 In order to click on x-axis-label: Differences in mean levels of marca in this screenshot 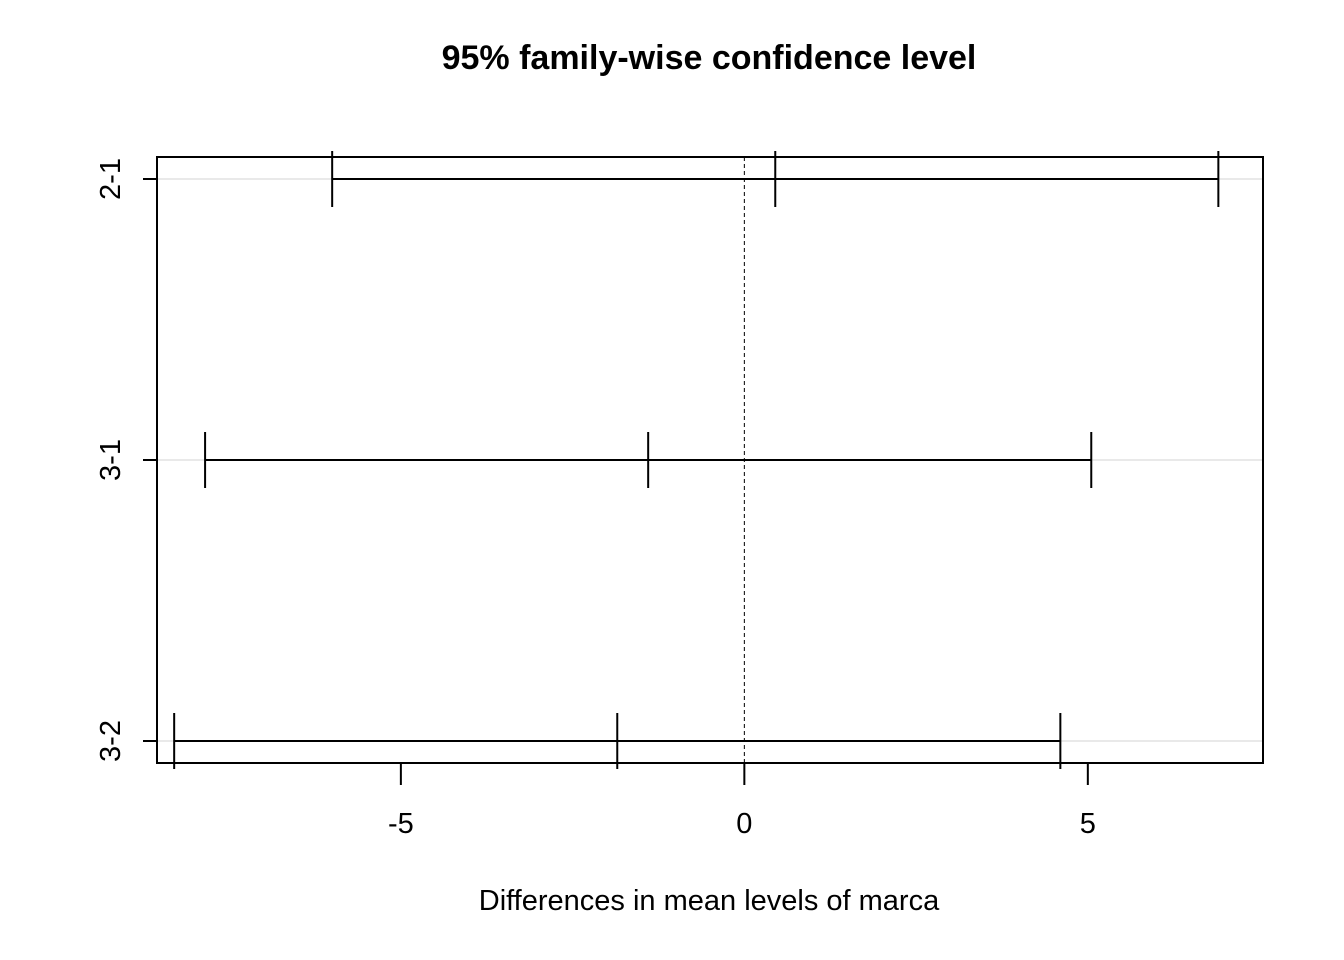, I will do `click(709, 901)`.